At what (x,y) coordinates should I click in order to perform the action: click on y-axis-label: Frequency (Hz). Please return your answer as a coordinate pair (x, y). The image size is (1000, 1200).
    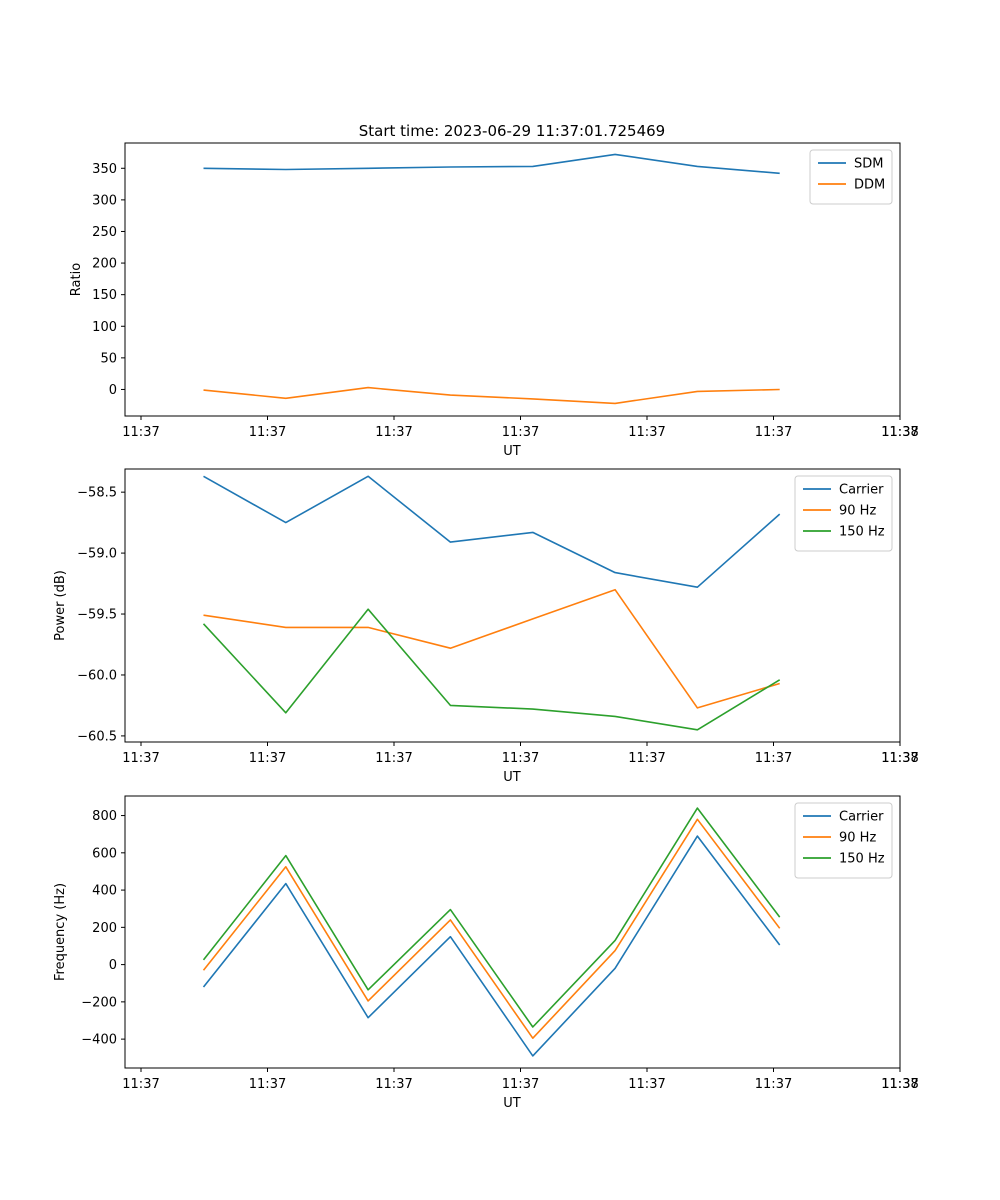
    Looking at the image, I should click on (60, 932).